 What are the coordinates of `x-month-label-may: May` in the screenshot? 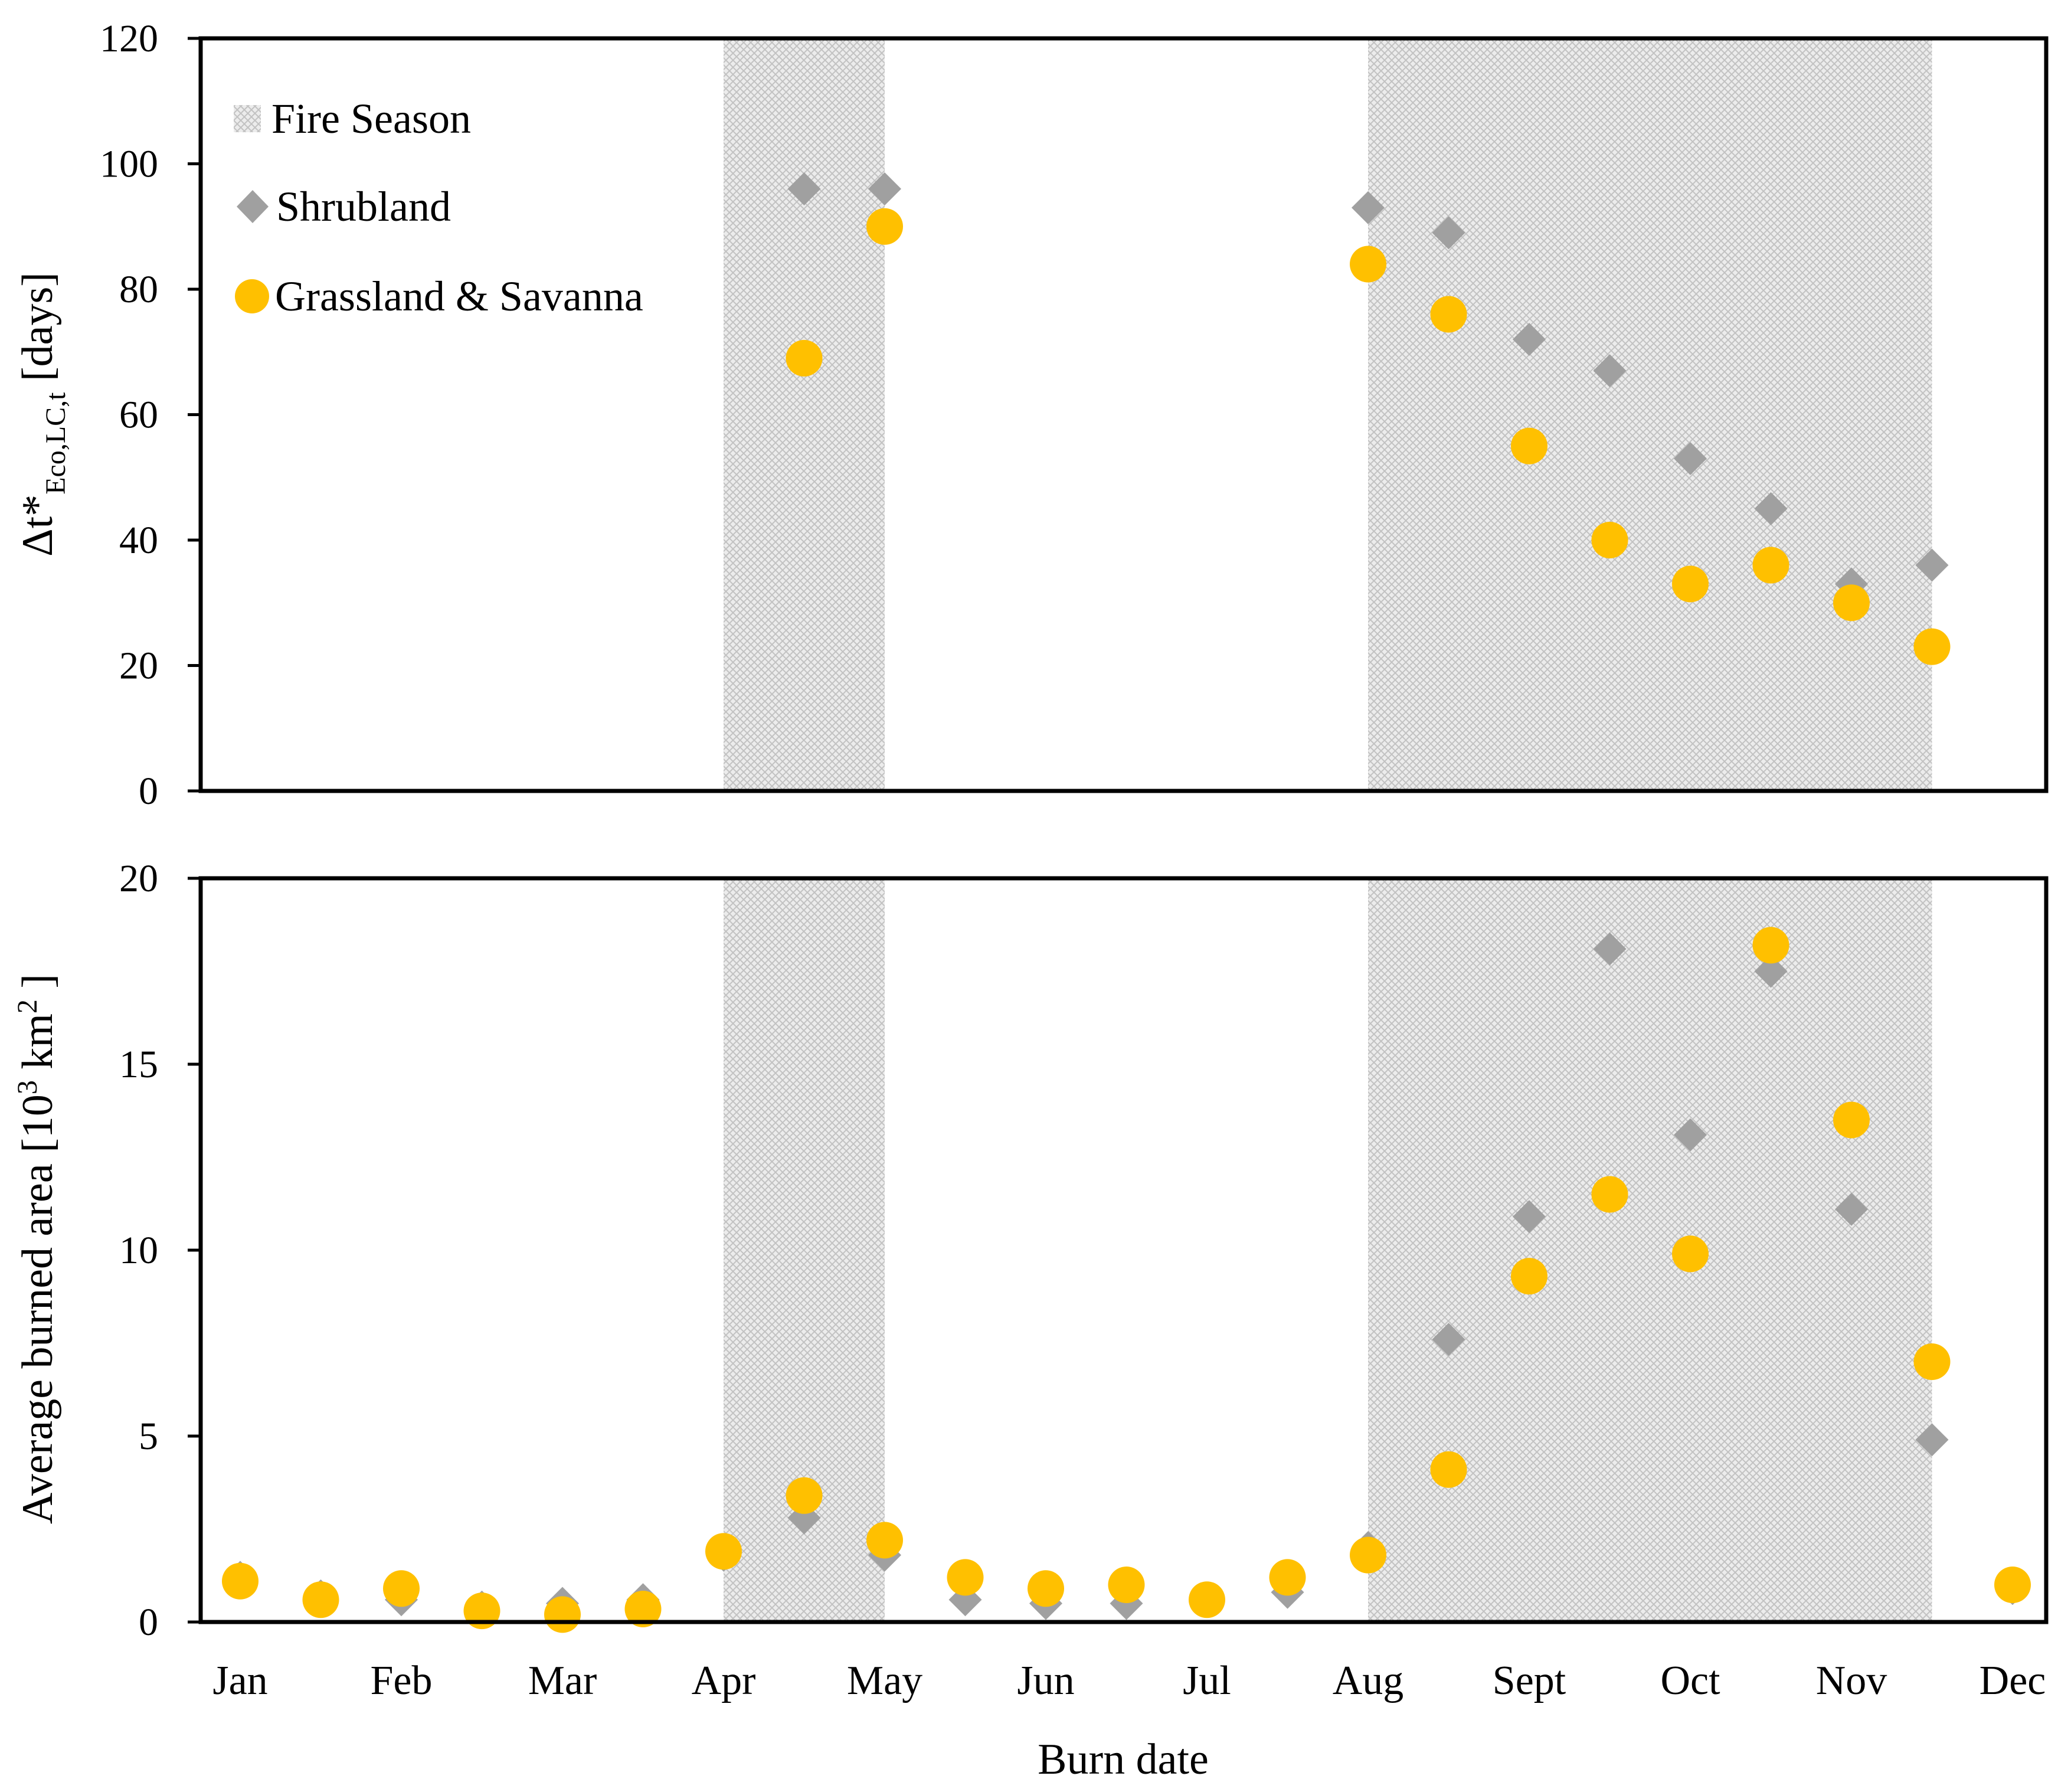 It's located at (884, 1680).